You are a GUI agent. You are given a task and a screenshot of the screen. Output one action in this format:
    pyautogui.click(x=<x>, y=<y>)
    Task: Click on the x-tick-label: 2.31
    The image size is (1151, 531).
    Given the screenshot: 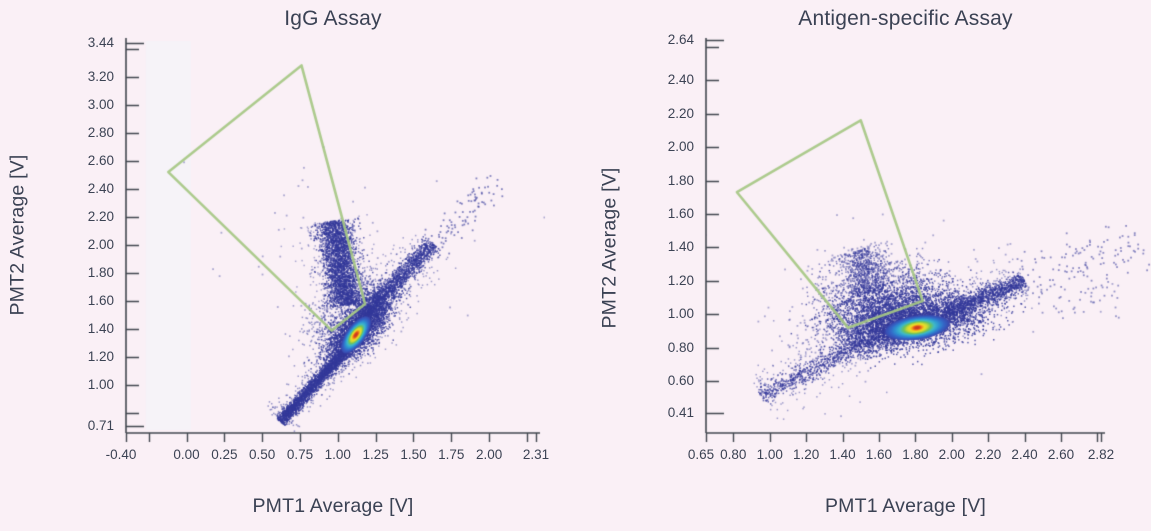 What is the action you would take?
    pyautogui.click(x=536, y=454)
    